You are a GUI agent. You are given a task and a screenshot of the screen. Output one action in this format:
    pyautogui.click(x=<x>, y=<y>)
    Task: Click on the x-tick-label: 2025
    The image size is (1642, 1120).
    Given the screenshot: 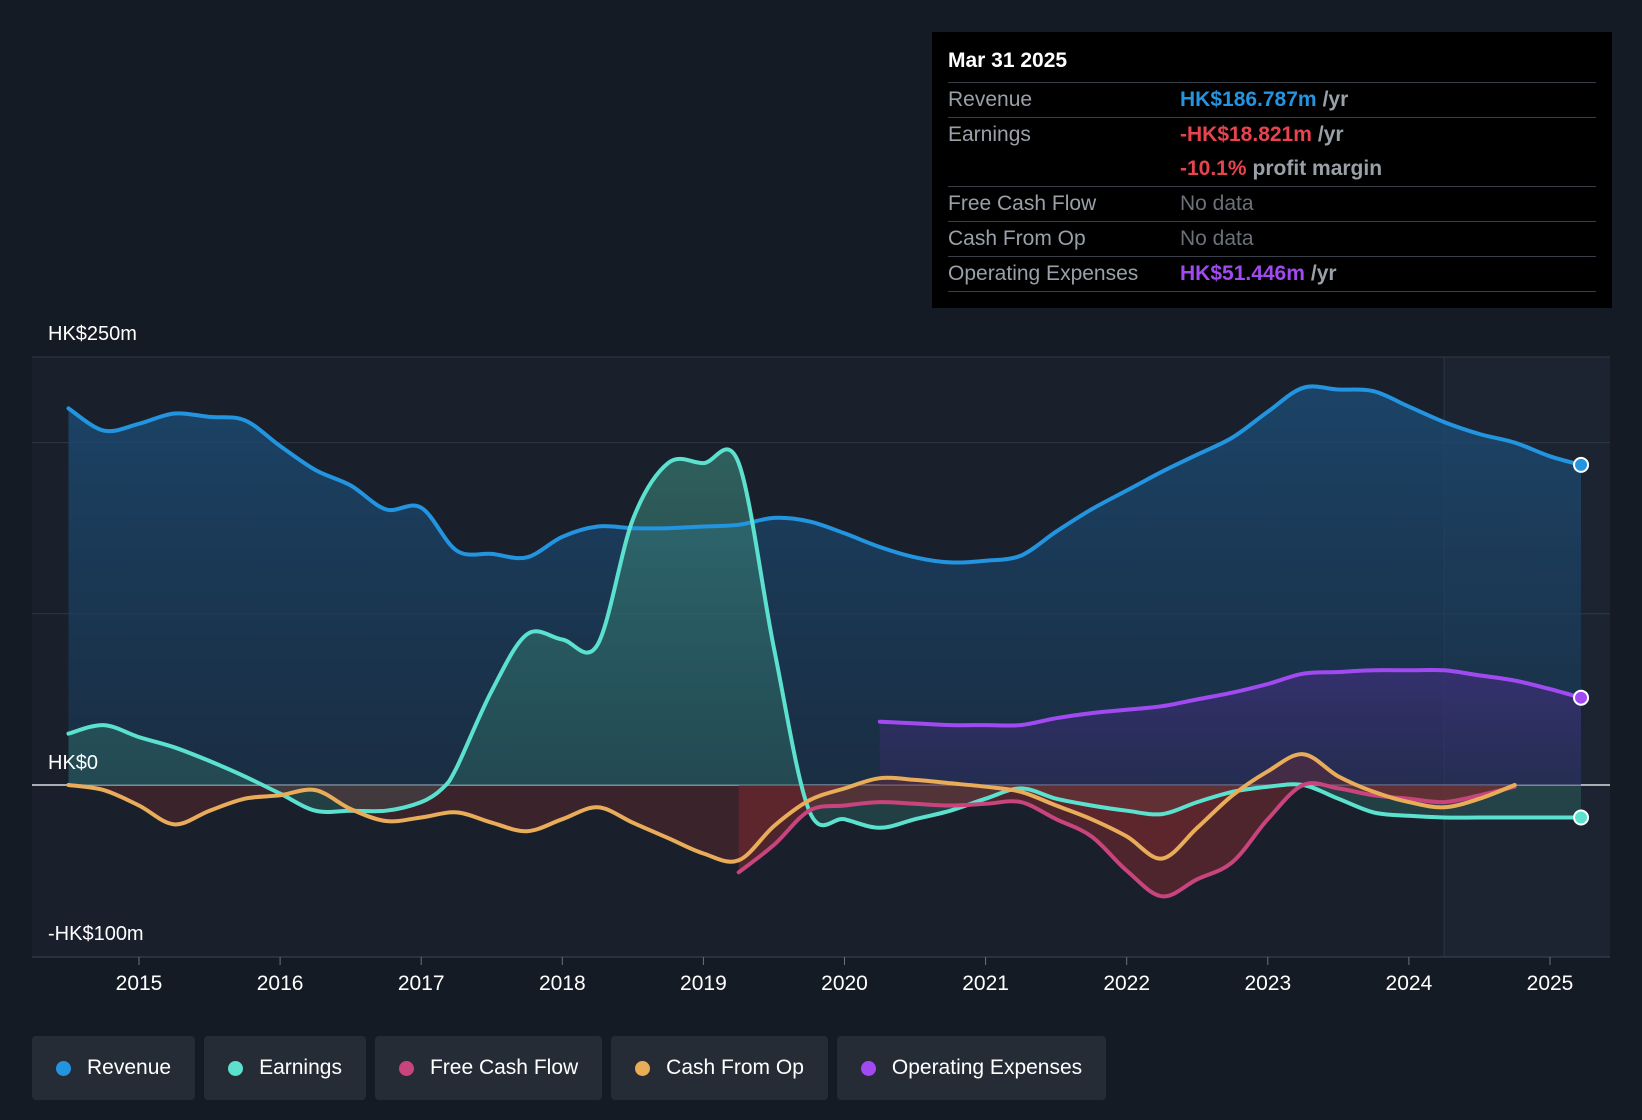 What is the action you would take?
    pyautogui.click(x=1550, y=983)
    